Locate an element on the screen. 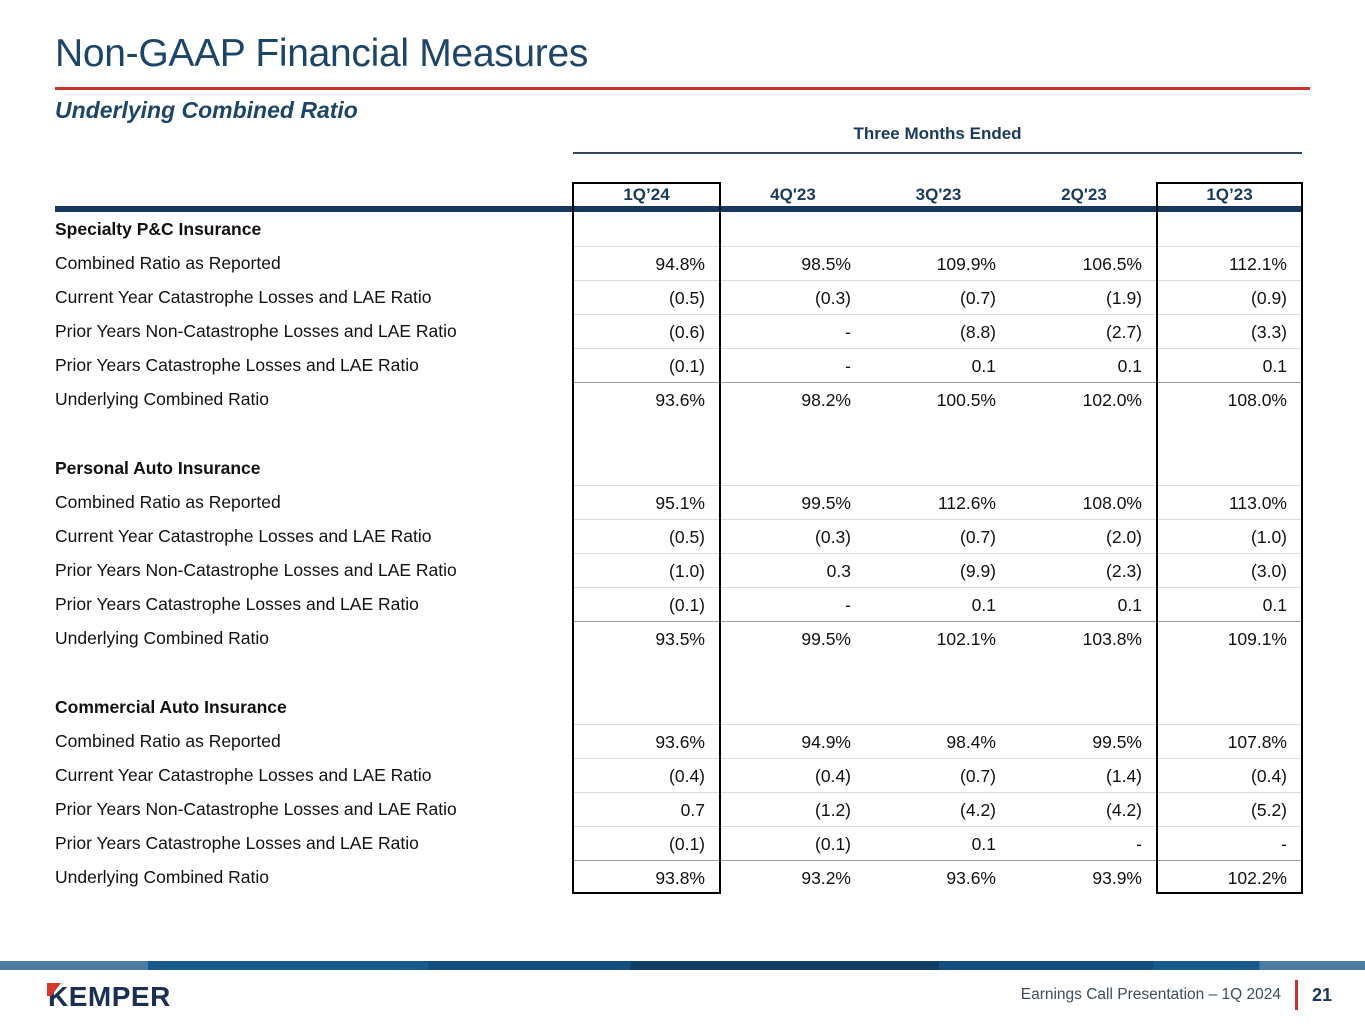 Image resolution: width=1365 pixels, height=1024 pixels. page-number: 21 is located at coordinates (1321, 994).